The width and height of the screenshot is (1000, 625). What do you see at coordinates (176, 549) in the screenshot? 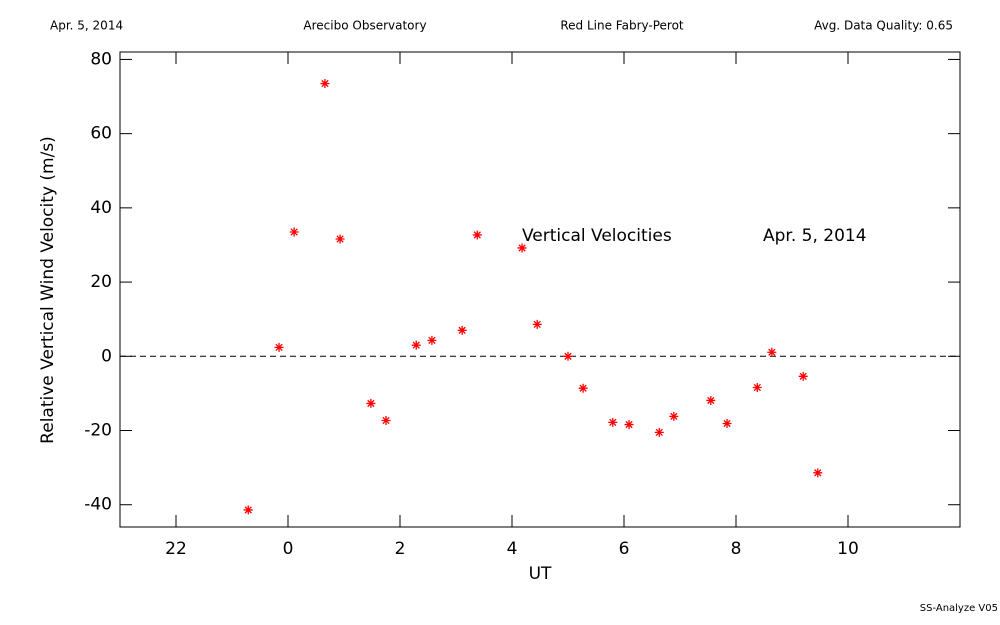
I see `x-tick-label: 22` at bounding box center [176, 549].